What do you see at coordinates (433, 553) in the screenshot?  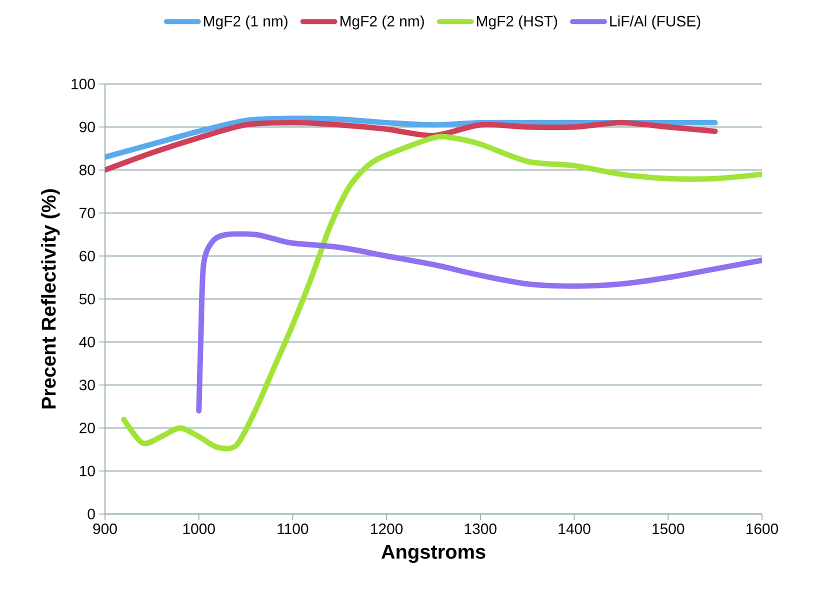 I see `x-axis-title: Angstroms` at bounding box center [433, 553].